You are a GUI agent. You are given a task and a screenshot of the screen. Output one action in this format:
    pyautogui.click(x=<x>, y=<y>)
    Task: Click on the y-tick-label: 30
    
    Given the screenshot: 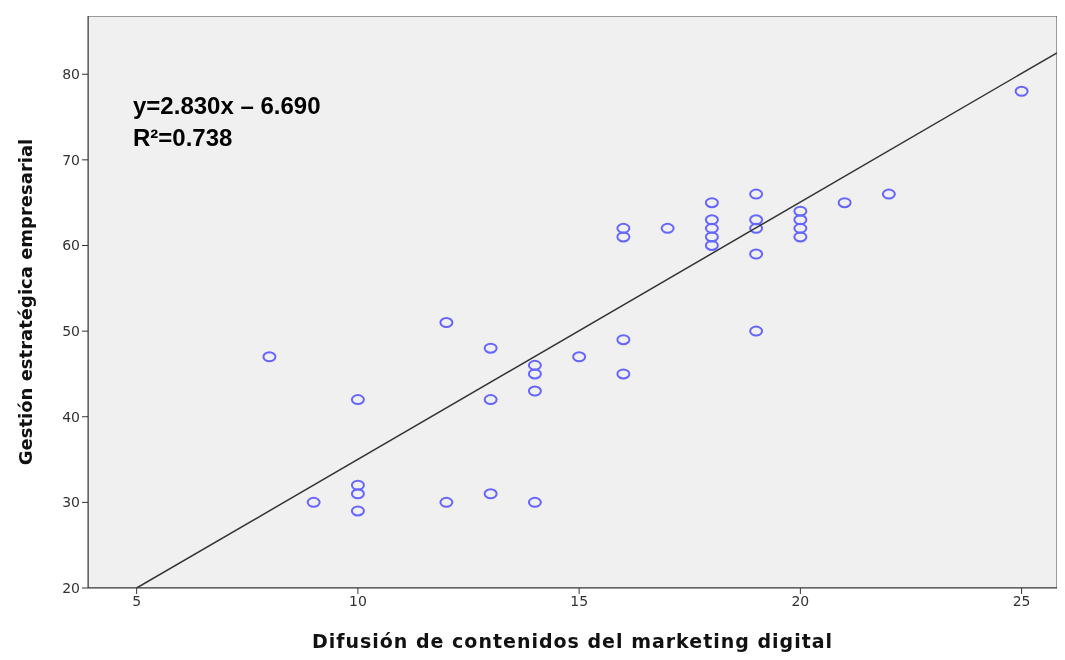 What is the action you would take?
    pyautogui.click(x=71, y=502)
    